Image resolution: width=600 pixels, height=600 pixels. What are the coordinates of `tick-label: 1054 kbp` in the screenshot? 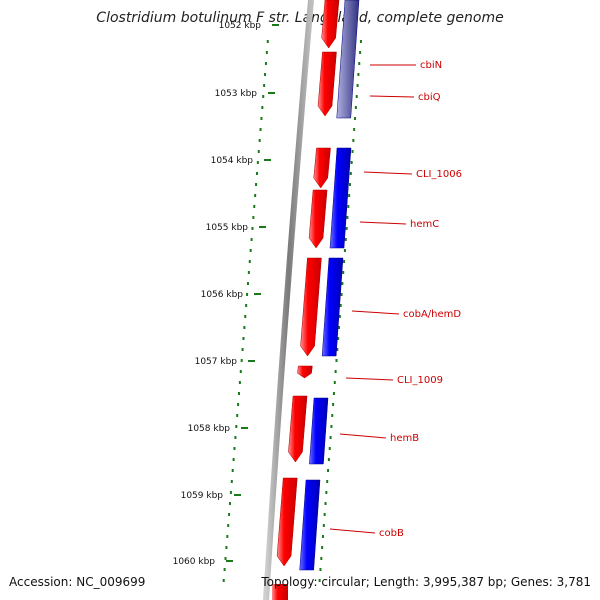 It's located at (232, 161).